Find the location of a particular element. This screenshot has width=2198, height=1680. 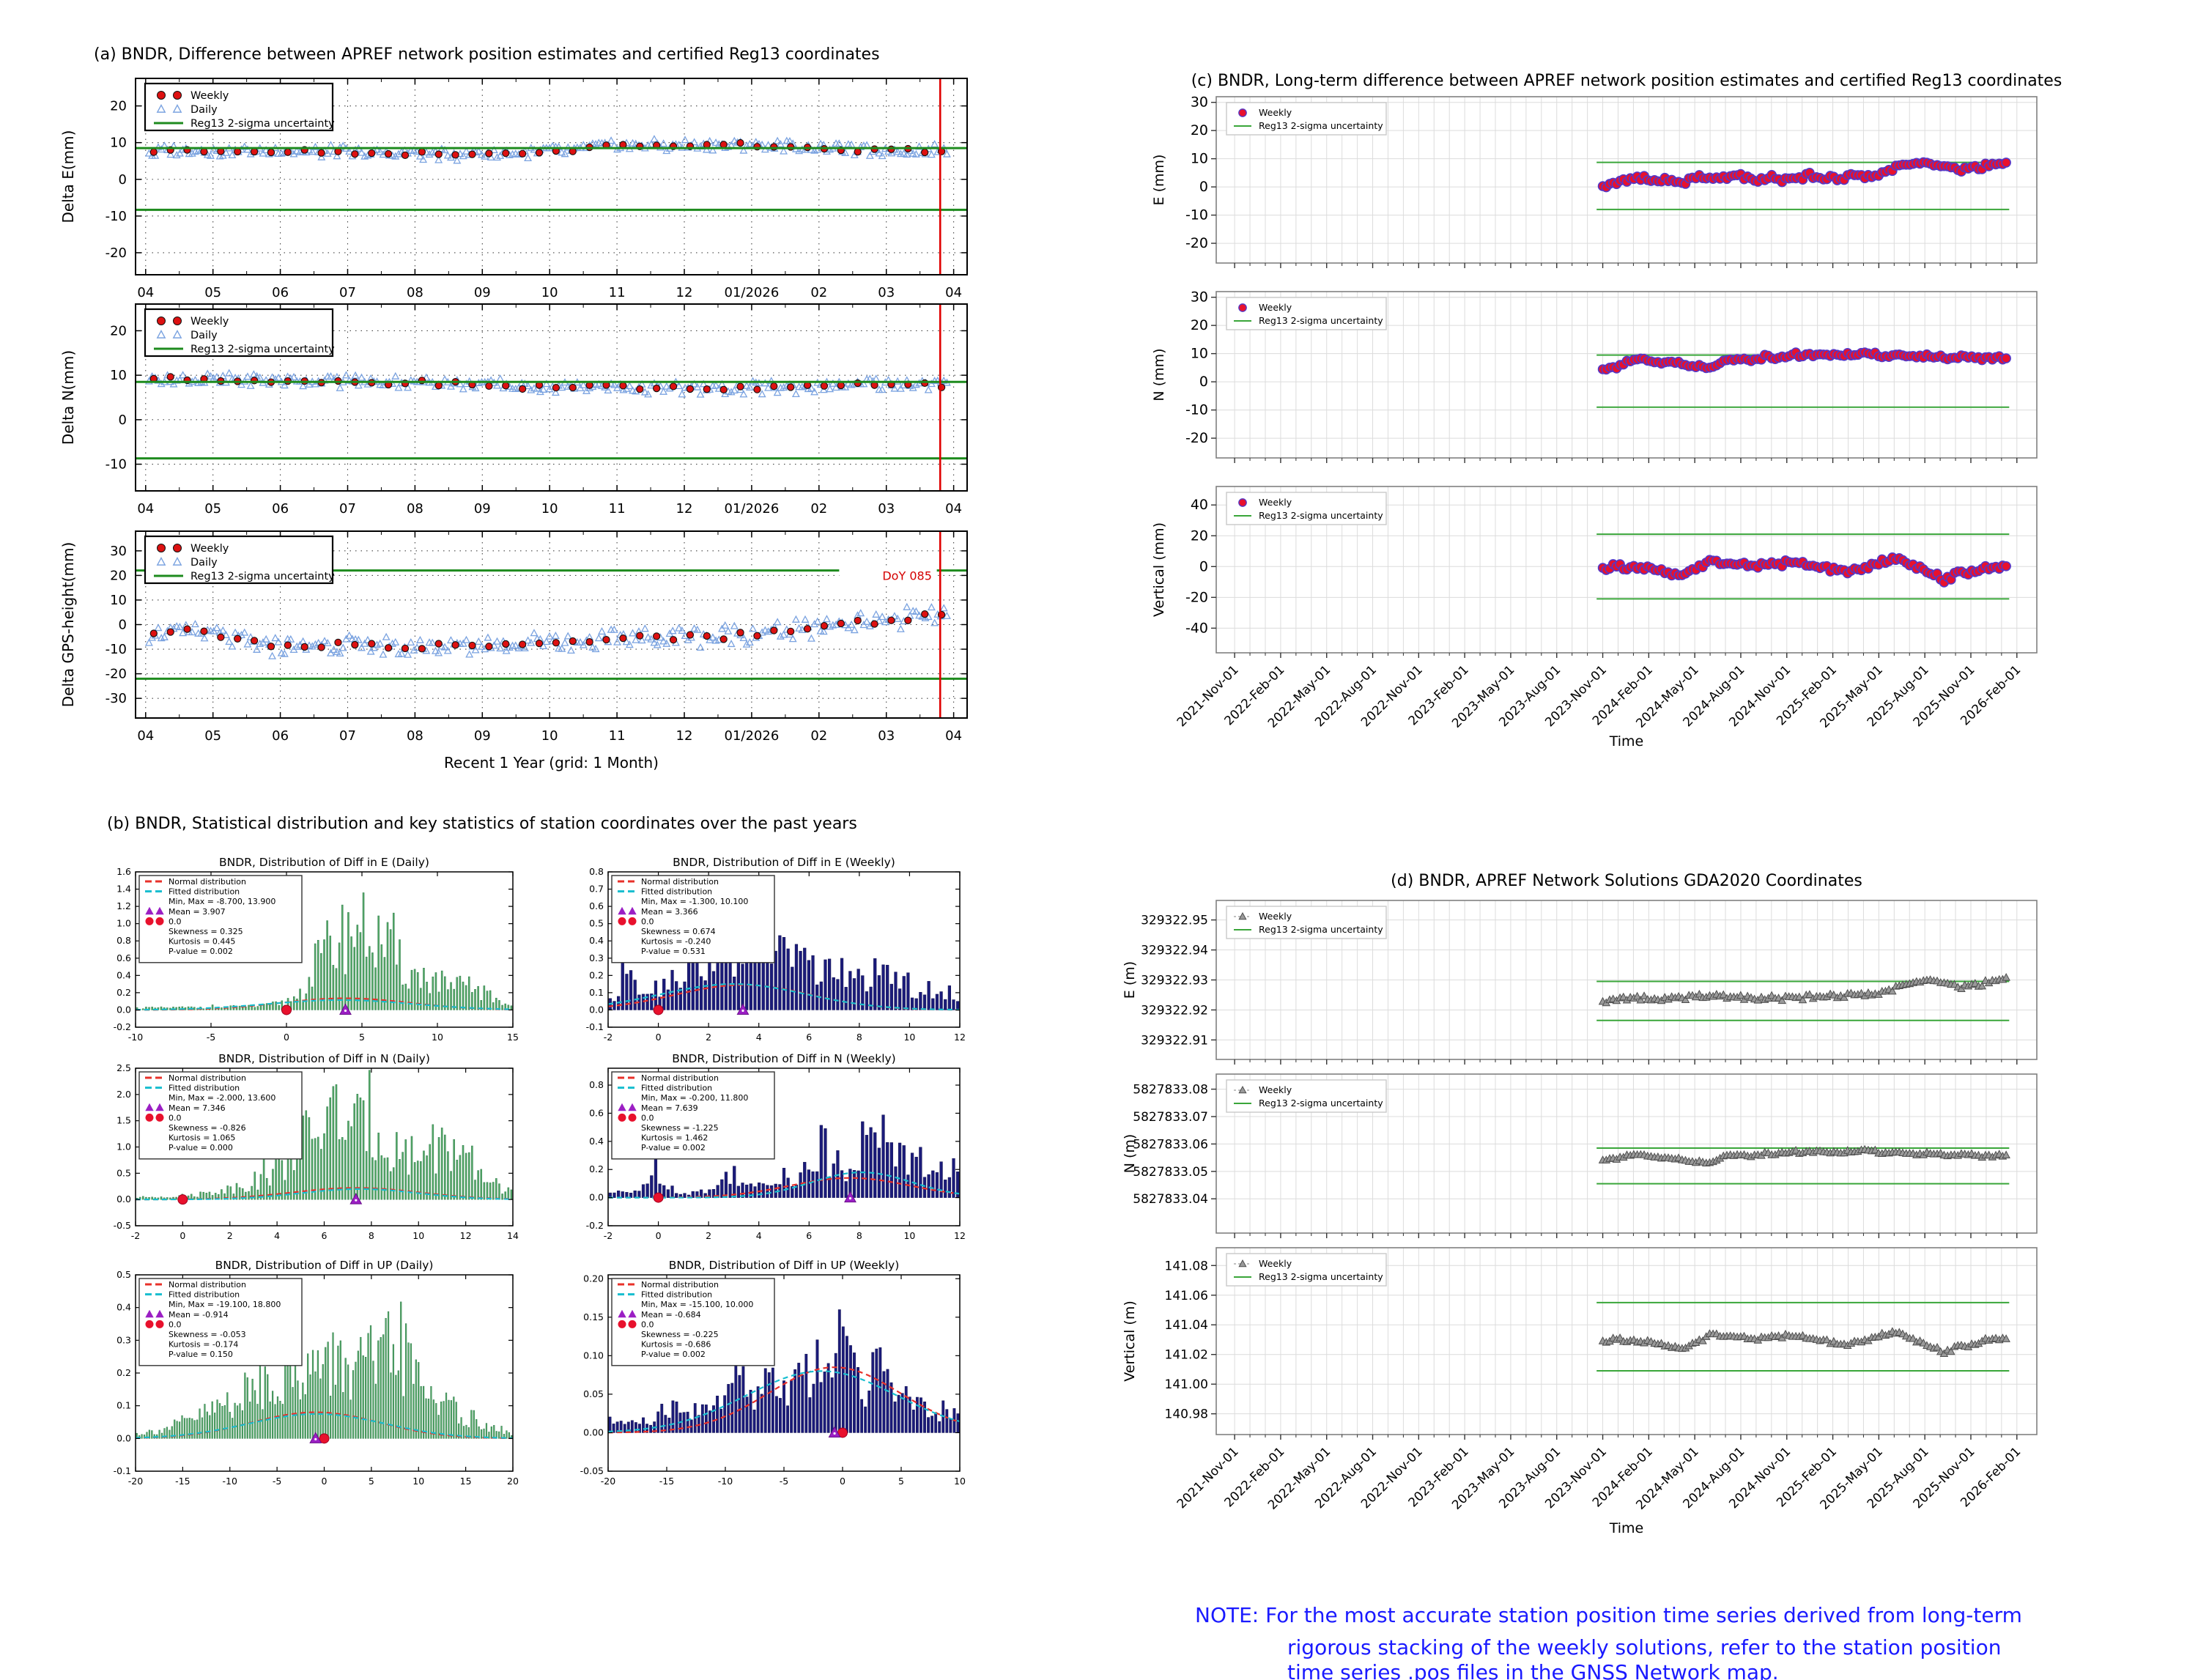

svg-text: 141.08 is located at coordinates (1187, 1266).